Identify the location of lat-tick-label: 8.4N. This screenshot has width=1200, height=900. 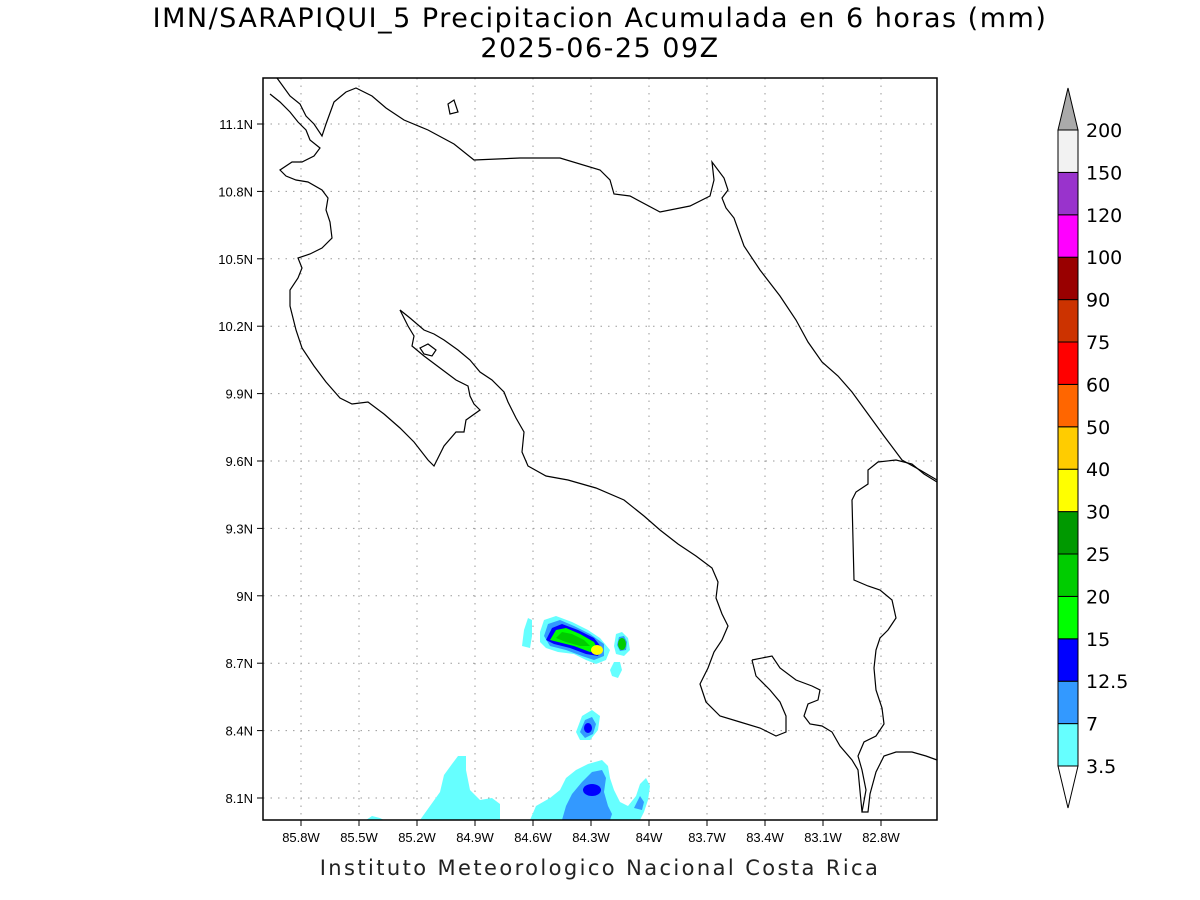
(239, 731).